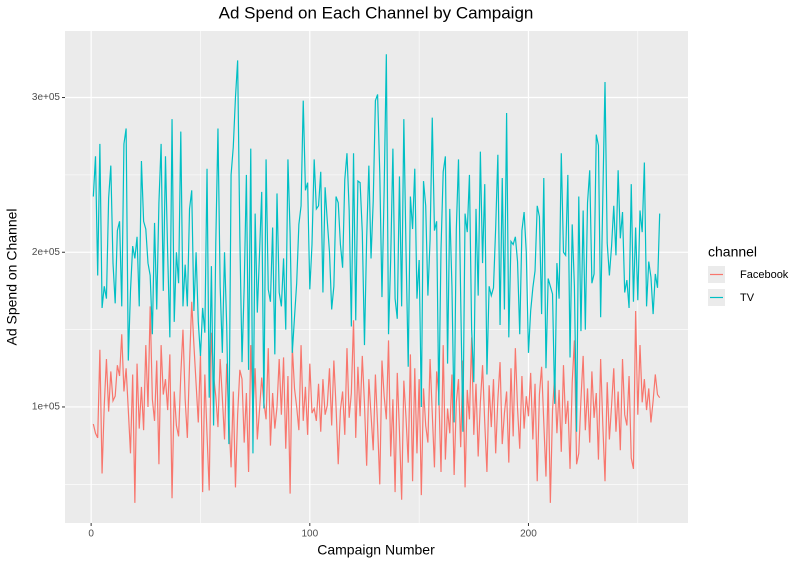 Image resolution: width=806 pixels, height=567 pixels. I want to click on x-tick-label: 0, so click(91, 534).